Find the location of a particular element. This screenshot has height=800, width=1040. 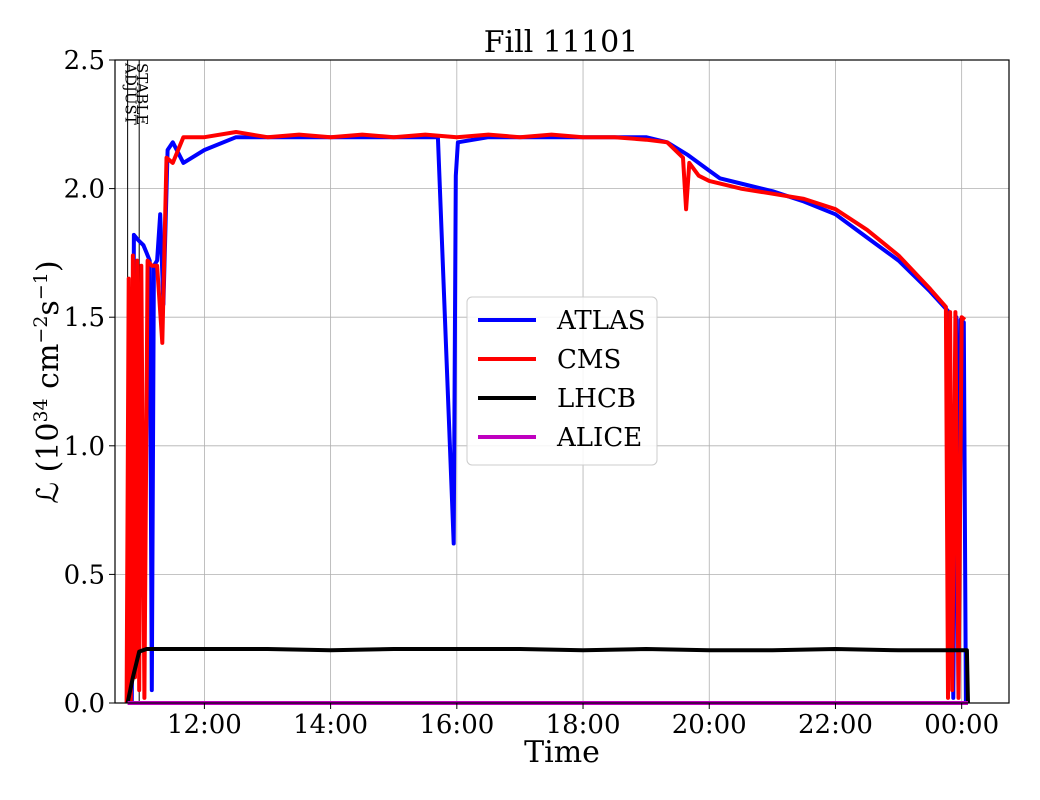

y-label-part-unit2: s is located at coordinates (48, 307).